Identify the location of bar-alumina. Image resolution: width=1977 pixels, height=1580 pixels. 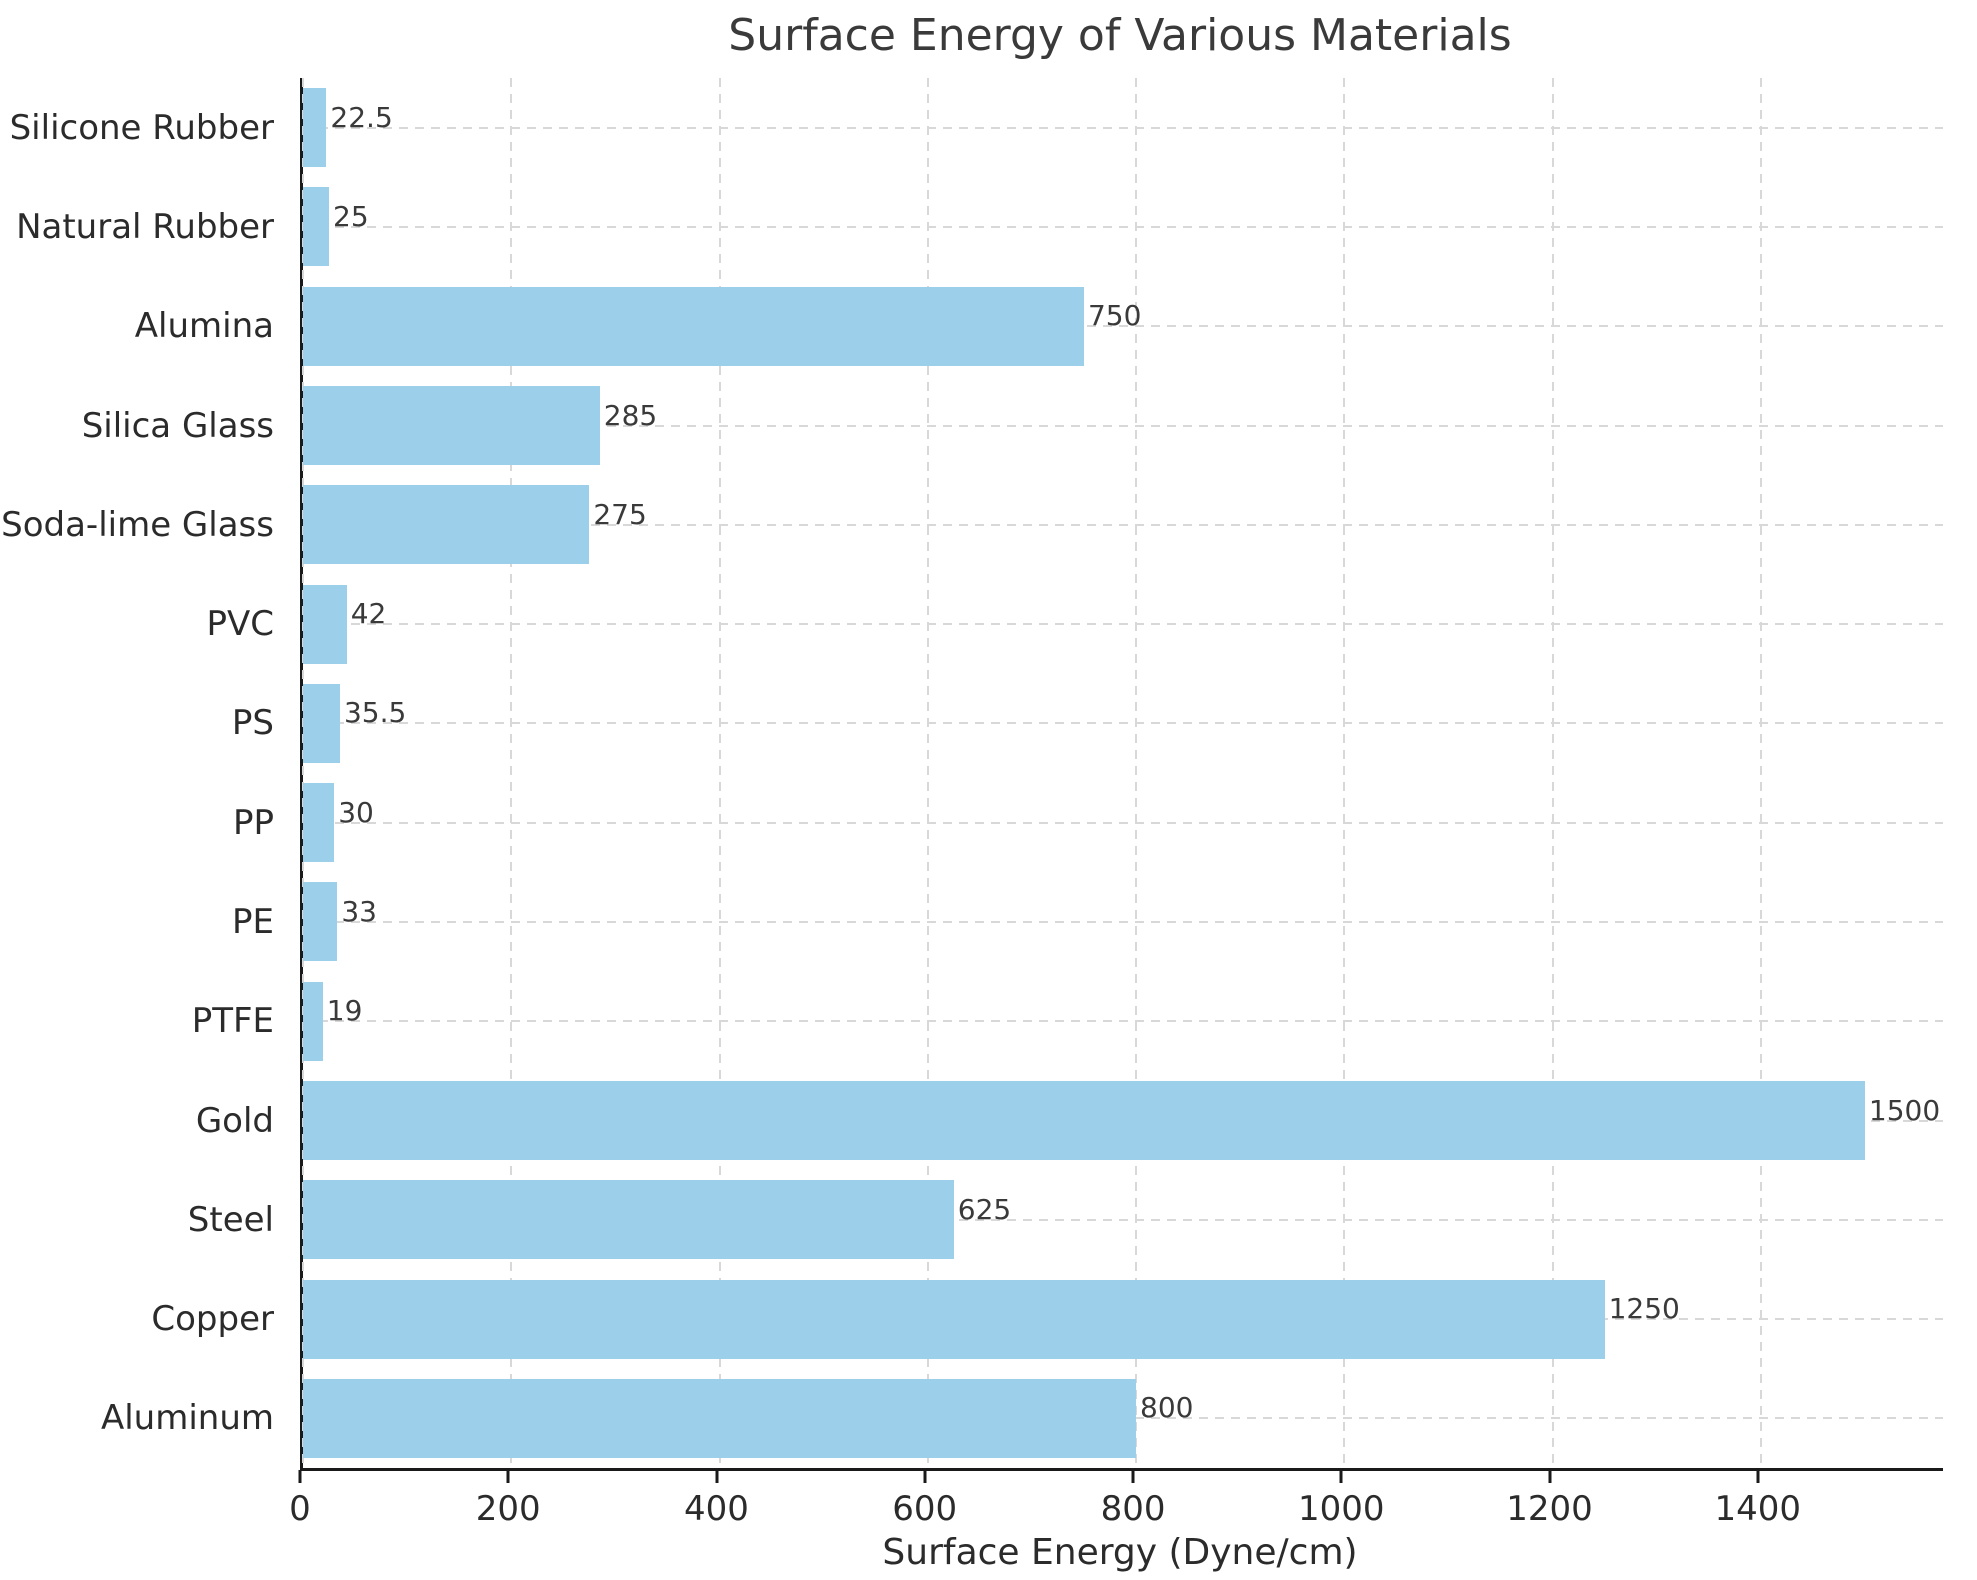
(693, 326).